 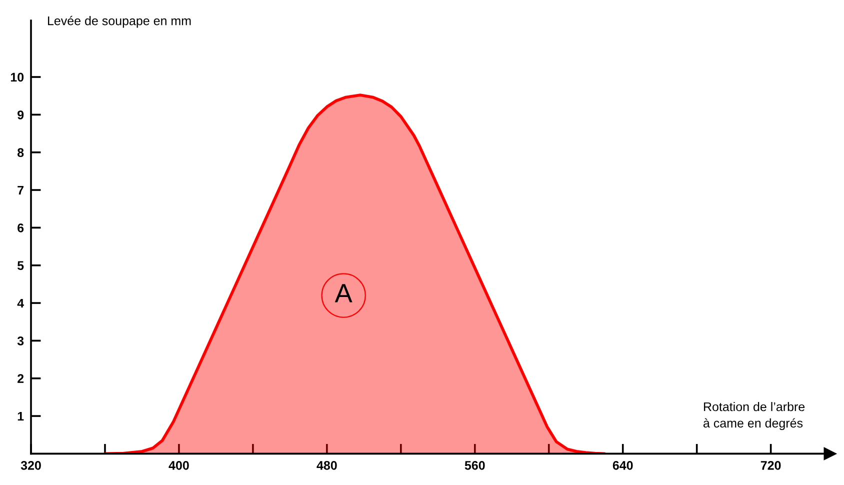 What do you see at coordinates (20, 265) in the screenshot?
I see `y-tick-label: 5` at bounding box center [20, 265].